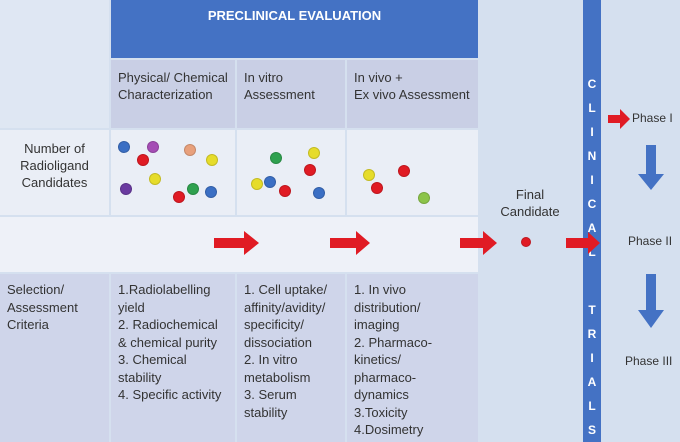  I want to click on candidates-label: Number of Radioligand Candidates, so click(54, 165).